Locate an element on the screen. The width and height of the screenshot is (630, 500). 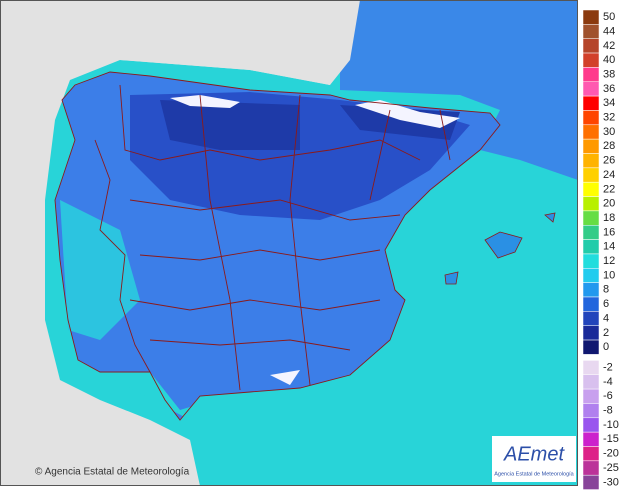
legend-label: -4 is located at coordinates (608, 382).